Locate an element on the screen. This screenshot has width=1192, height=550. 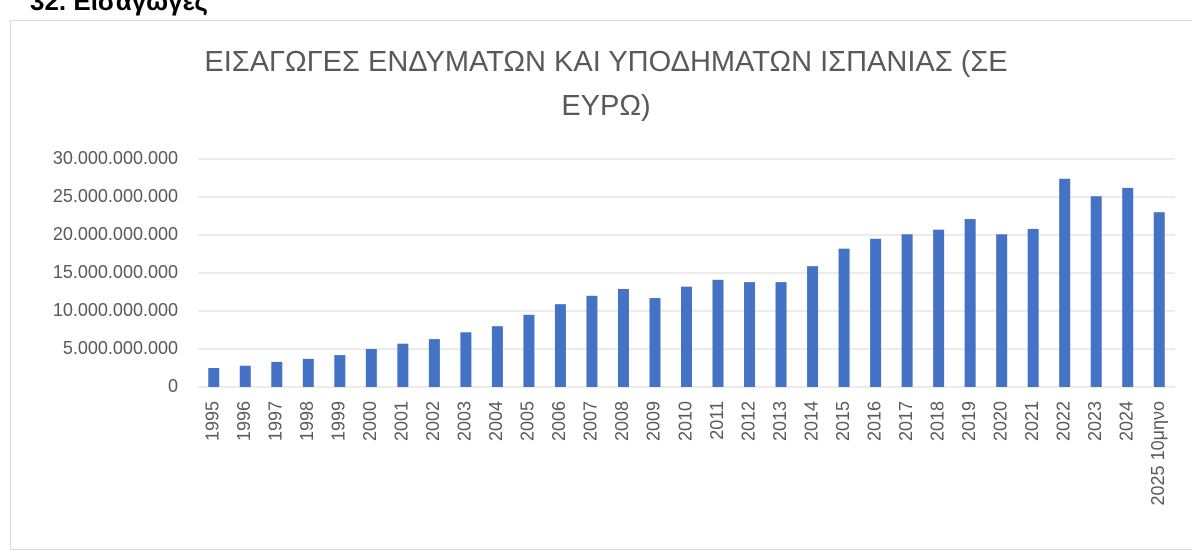
y-tick-label: 0 is located at coordinates (173, 386).